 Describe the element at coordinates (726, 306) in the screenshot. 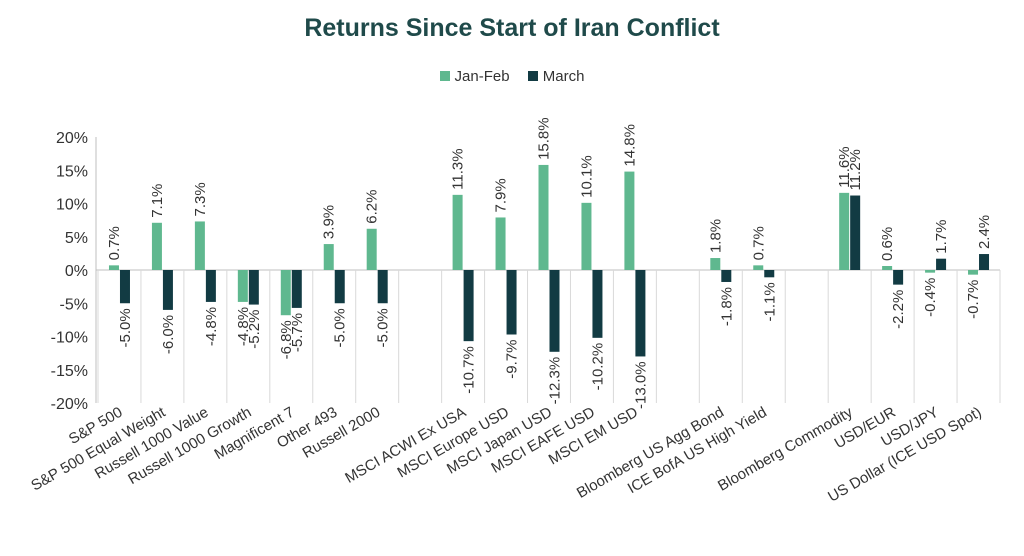

I see `data-label-march: -1.8%` at that location.